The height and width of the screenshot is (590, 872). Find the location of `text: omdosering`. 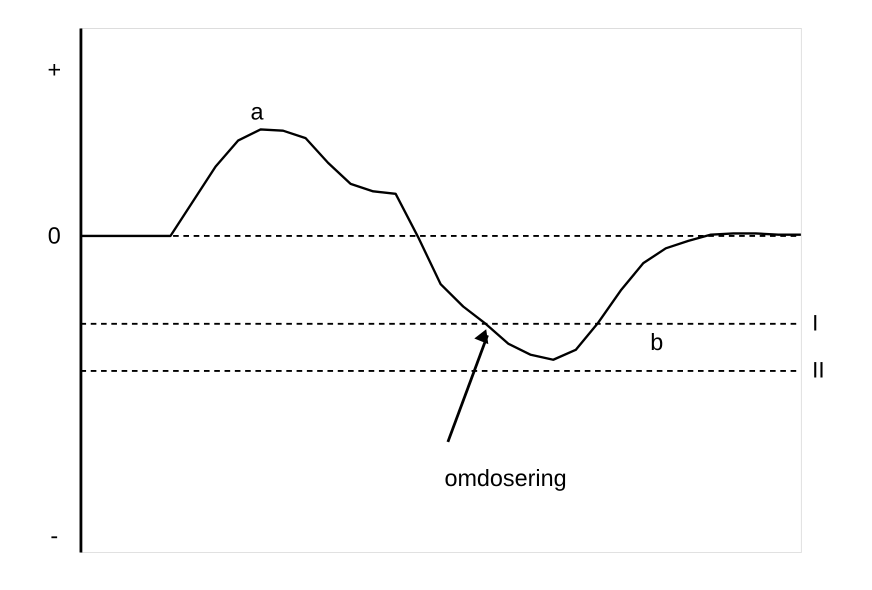

text: omdosering is located at coordinates (505, 478).